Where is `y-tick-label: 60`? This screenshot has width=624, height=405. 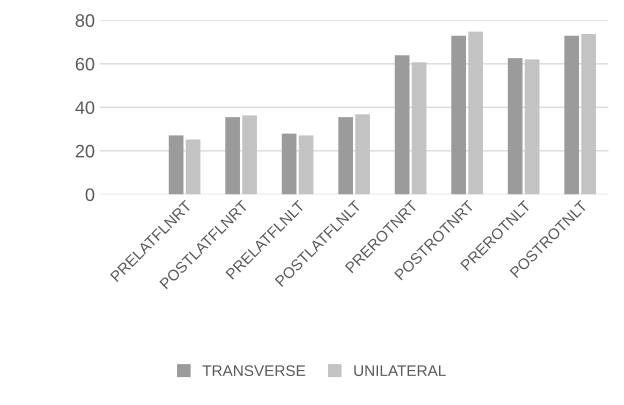
y-tick-label: 60 is located at coordinates (85, 64).